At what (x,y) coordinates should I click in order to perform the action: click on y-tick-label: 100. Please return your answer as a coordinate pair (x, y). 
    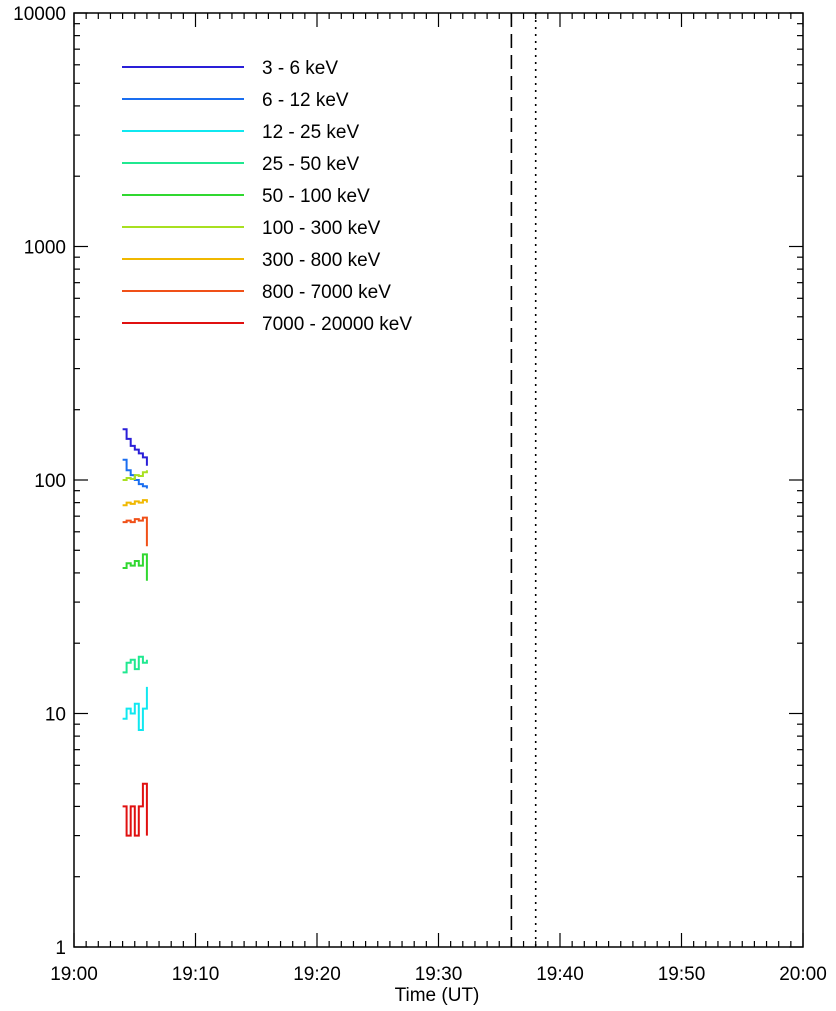
    Looking at the image, I should click on (50, 481).